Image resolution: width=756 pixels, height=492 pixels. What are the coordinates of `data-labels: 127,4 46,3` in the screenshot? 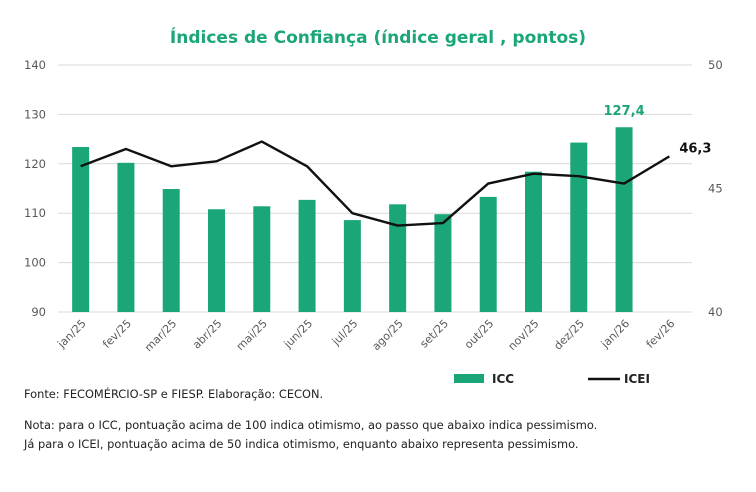 It's located at (658, 130).